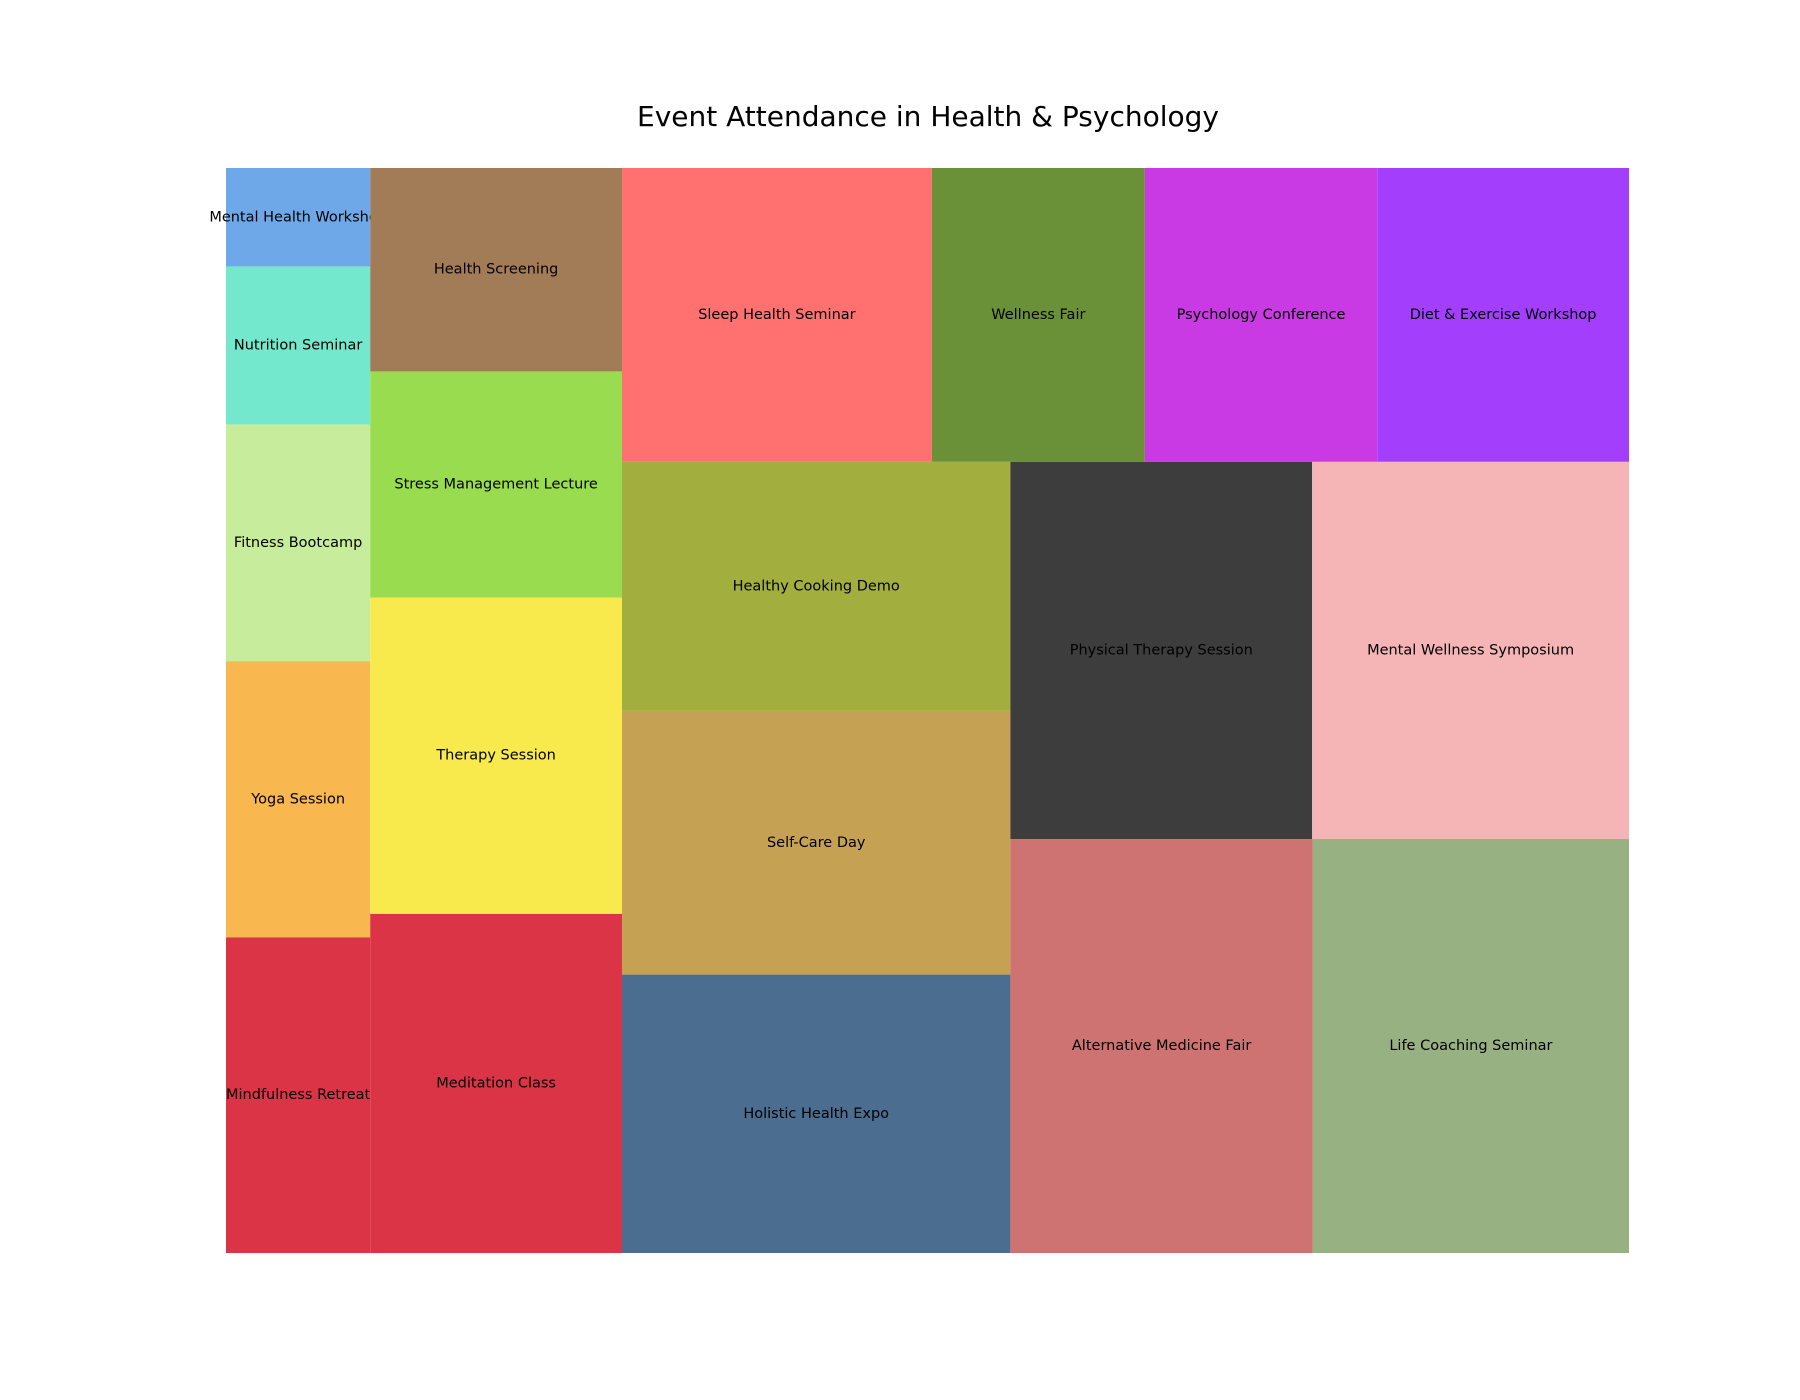 Image resolution: width=1800 pixels, height=1400 pixels. I want to click on tile-label-physical-therapy-session: Physical Therapy Session, so click(1161, 650).